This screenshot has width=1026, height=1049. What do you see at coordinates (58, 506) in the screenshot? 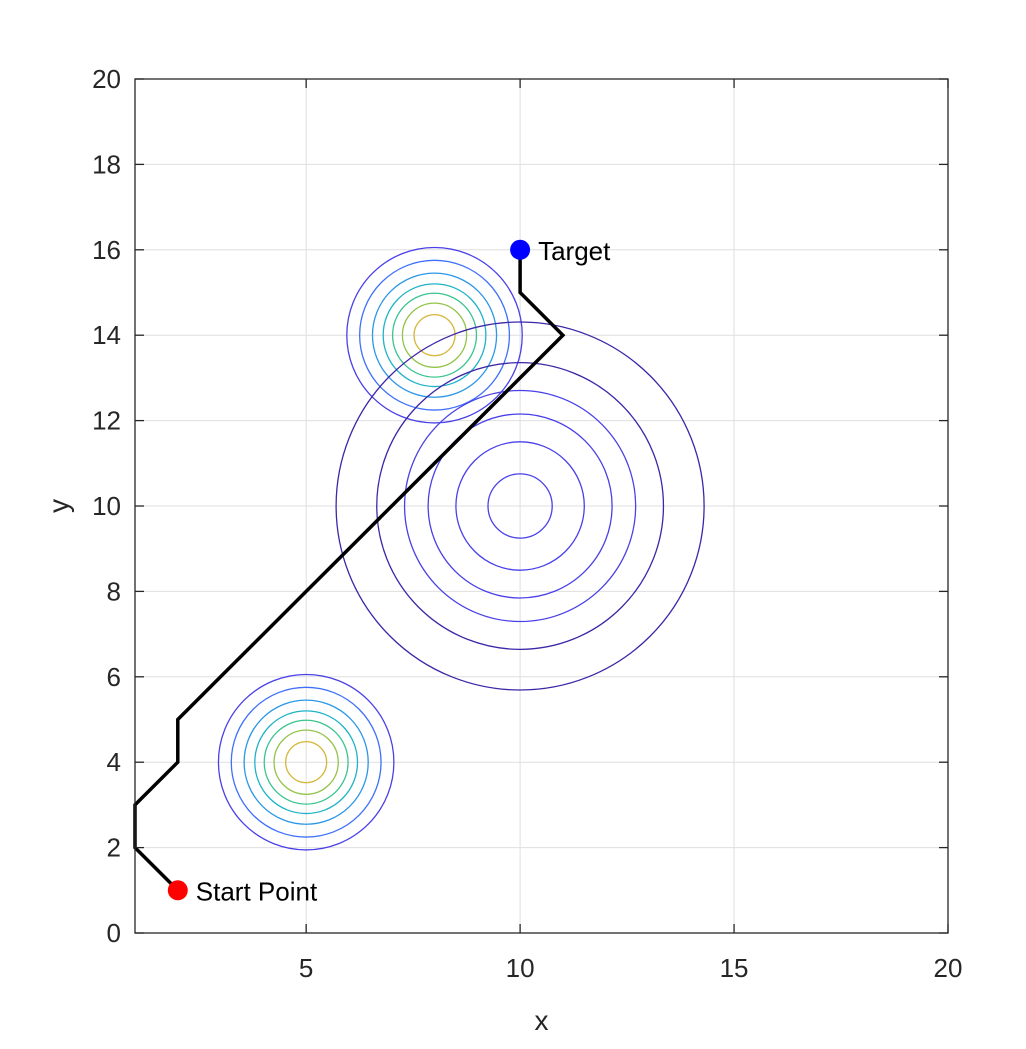
I see `y-axis-title: y` at bounding box center [58, 506].